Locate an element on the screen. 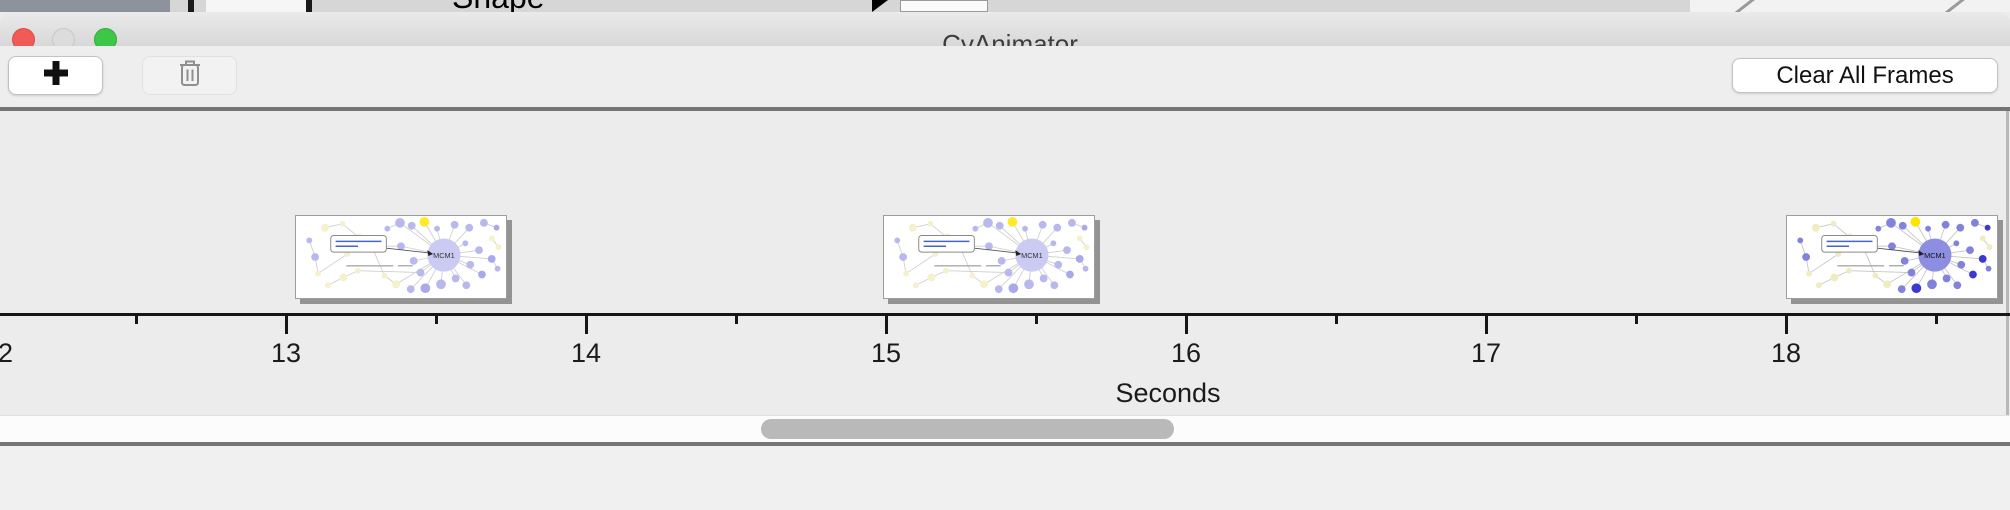 The width and height of the screenshot is (2010, 510). plus-icon is located at coordinates (56, 75).